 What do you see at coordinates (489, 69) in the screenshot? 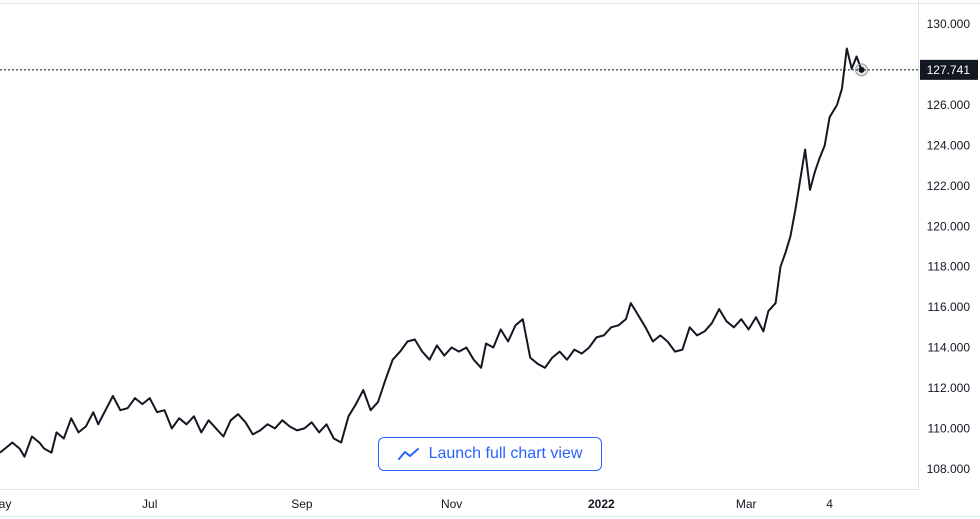
I see `last-price-overlay: 127.741` at bounding box center [489, 69].